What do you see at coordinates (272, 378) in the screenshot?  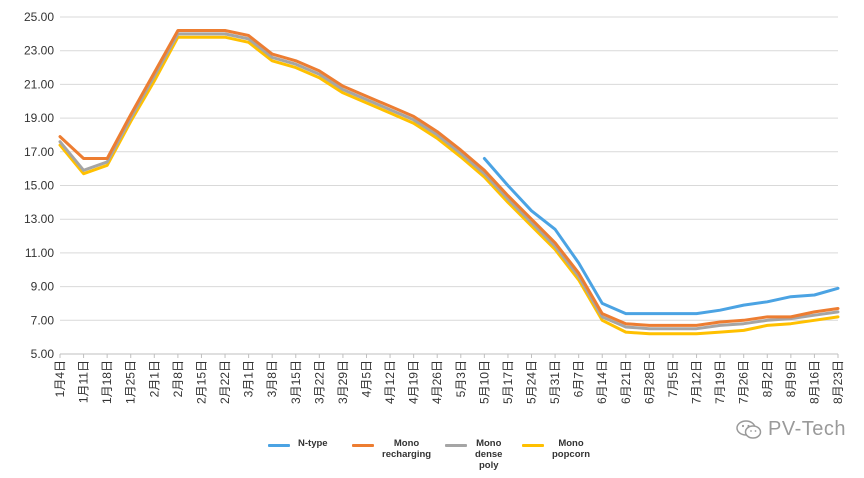 I see `x-tick-label: 3月8日` at bounding box center [272, 378].